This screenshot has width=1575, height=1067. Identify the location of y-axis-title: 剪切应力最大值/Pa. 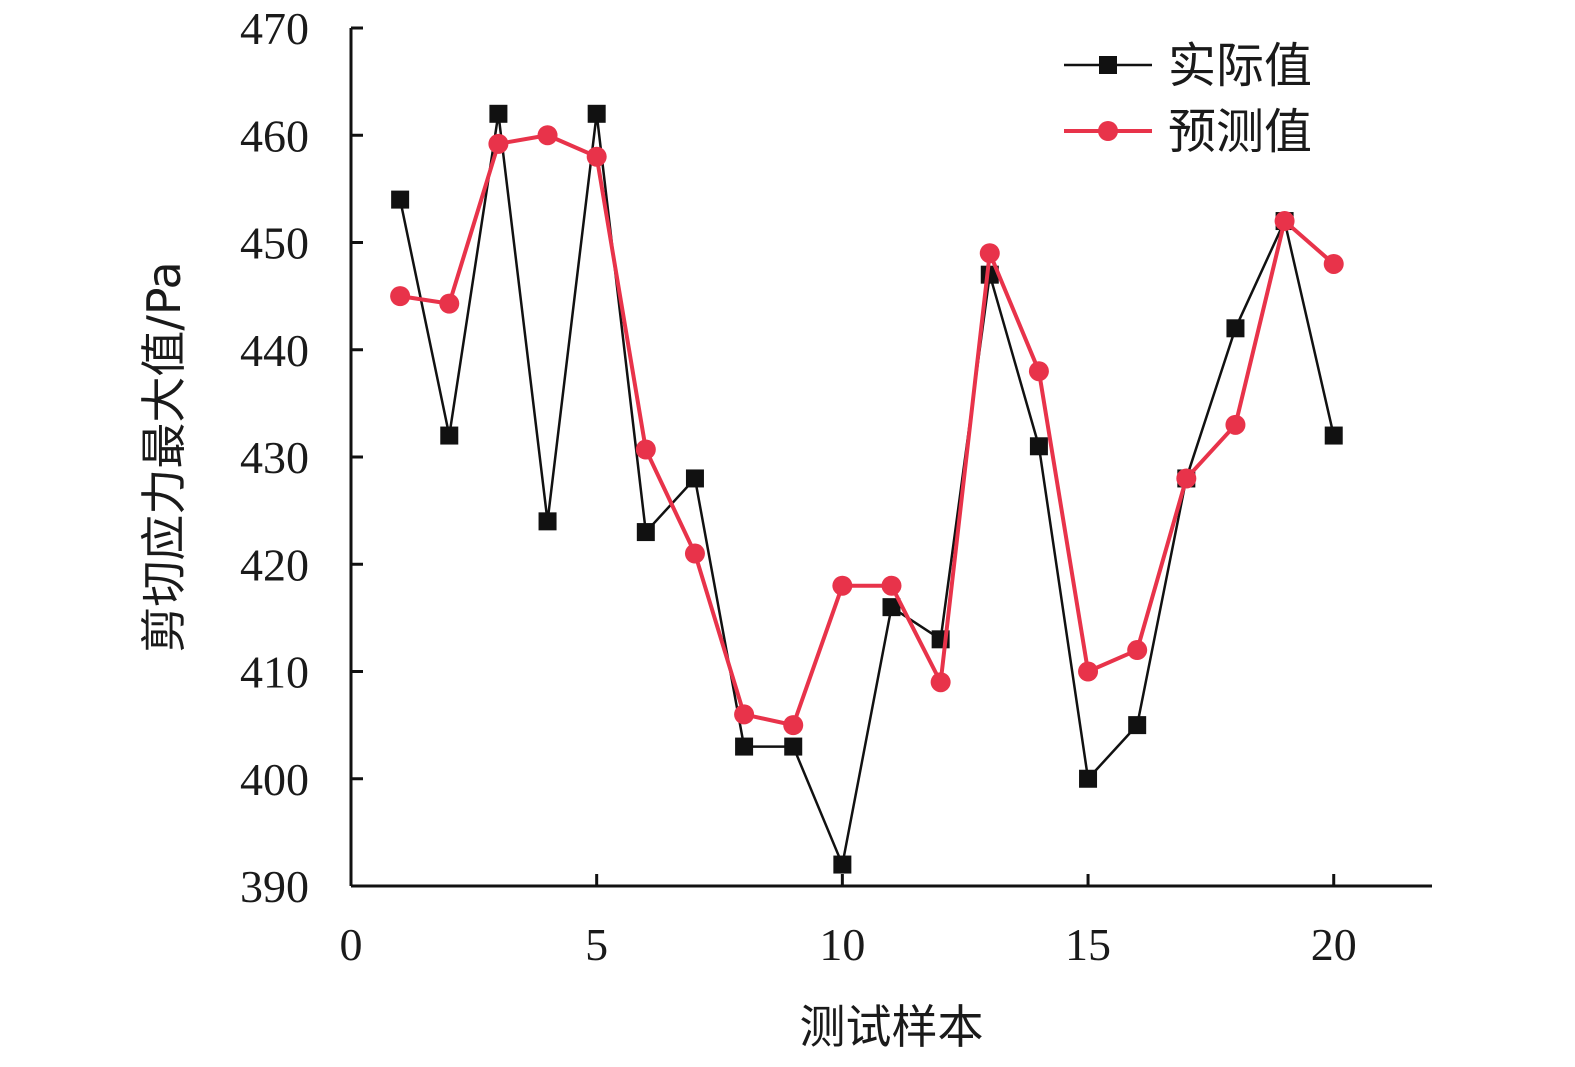
(164, 456).